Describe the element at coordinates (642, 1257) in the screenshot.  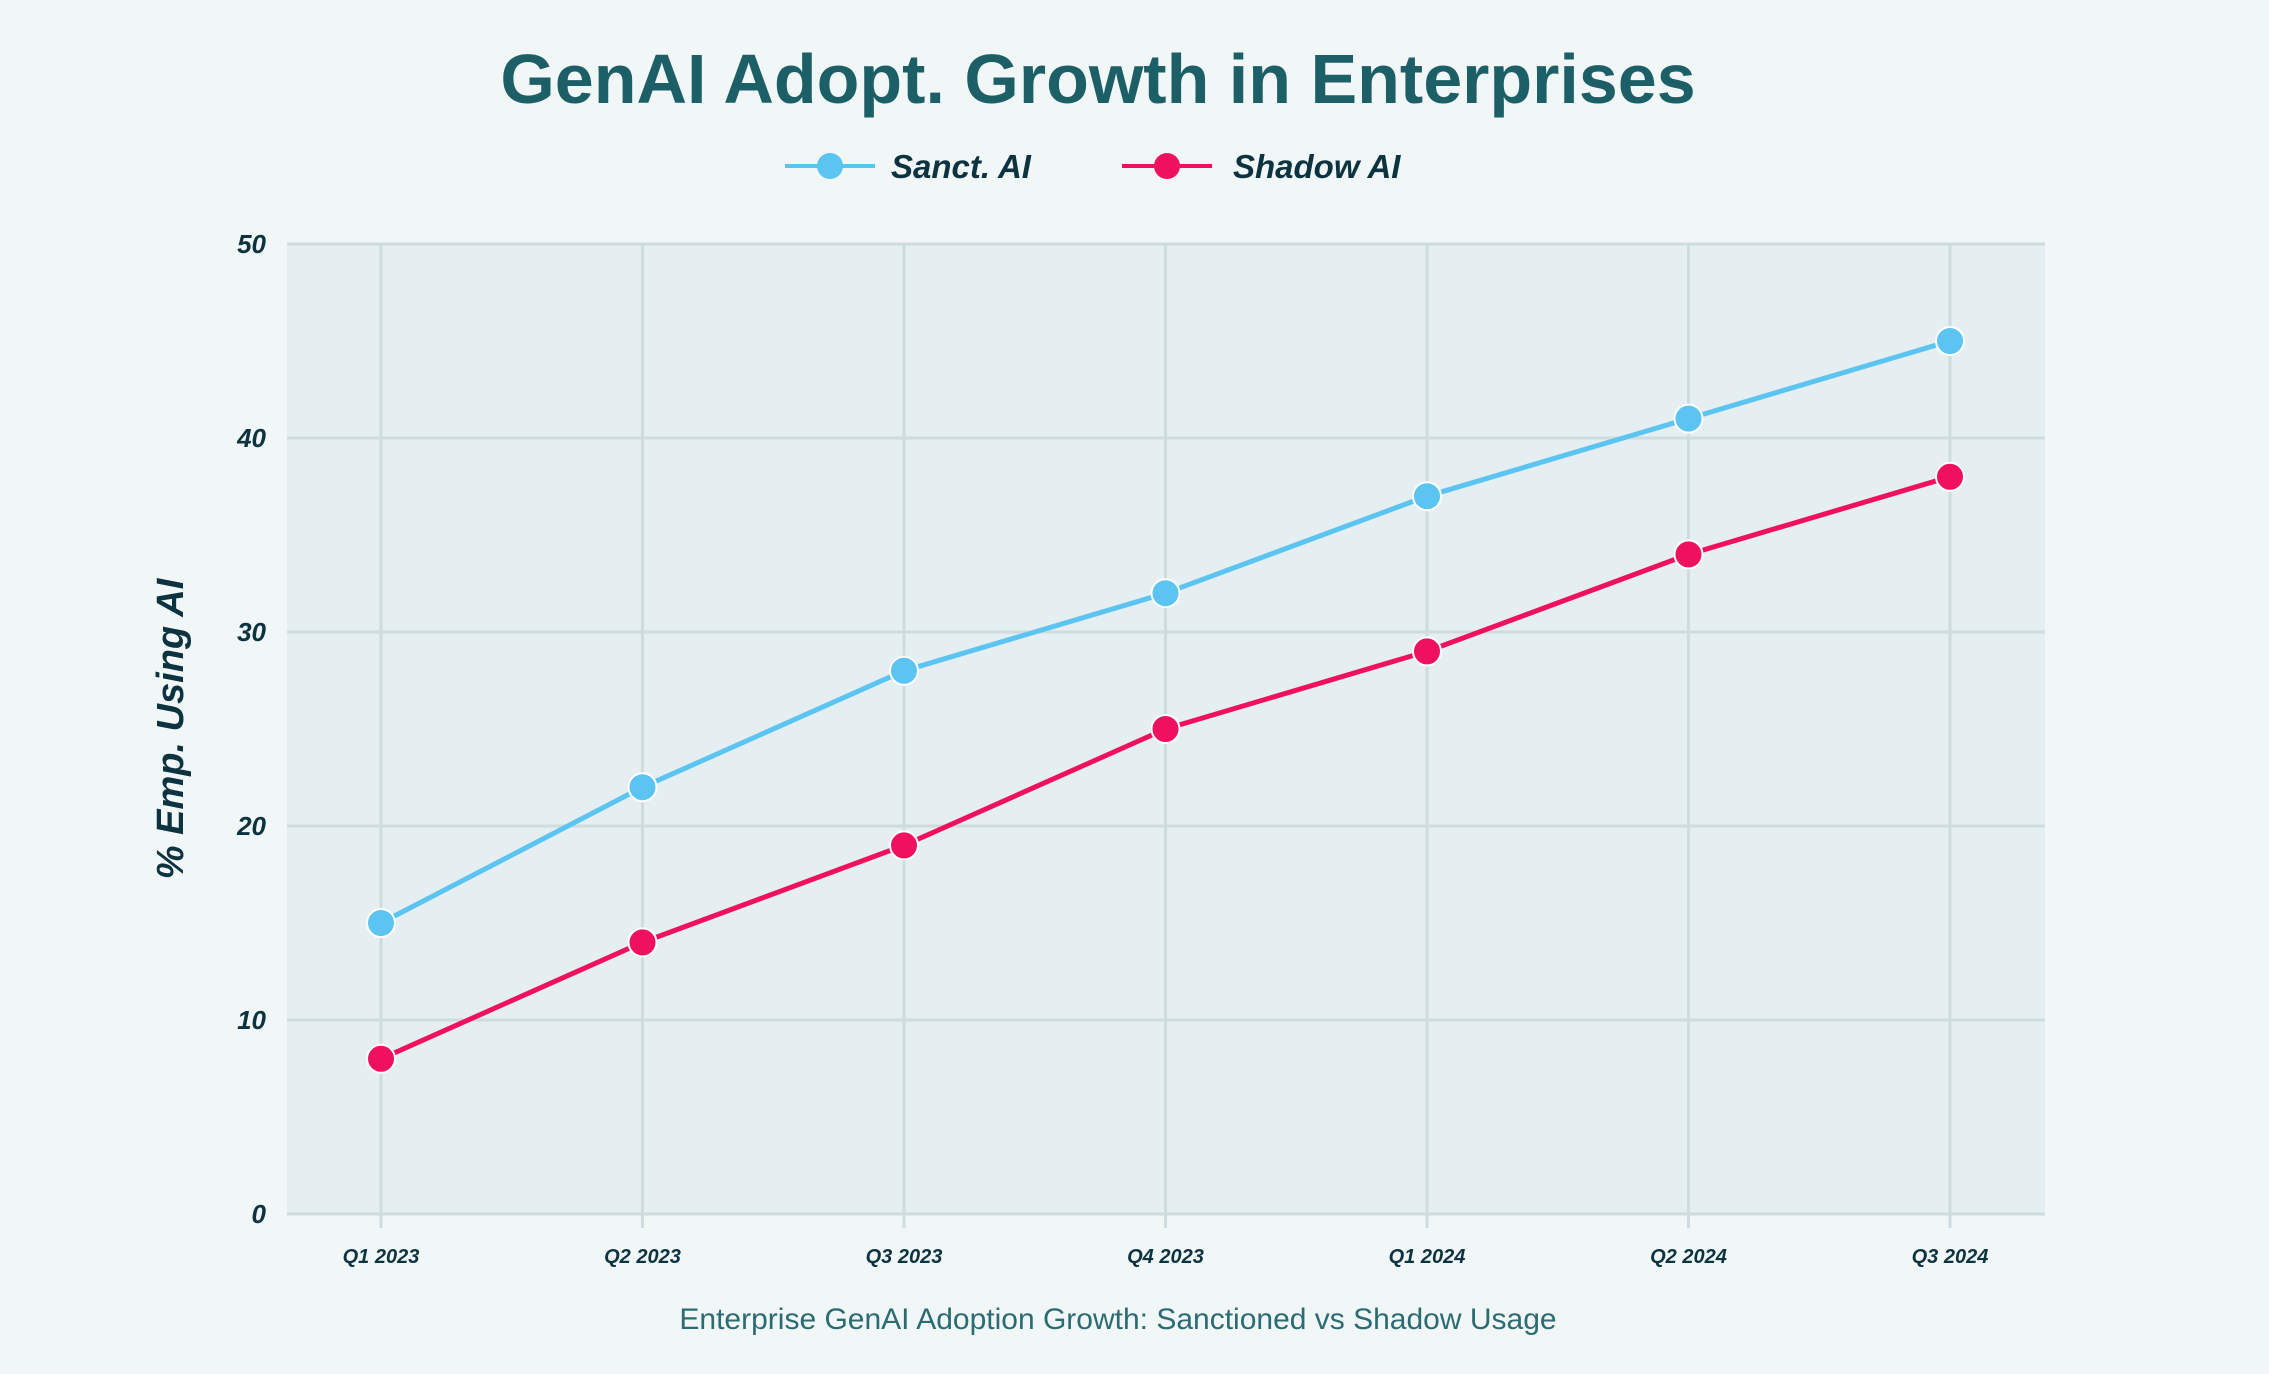
I see `x-tick-label: Q2 2023` at that location.